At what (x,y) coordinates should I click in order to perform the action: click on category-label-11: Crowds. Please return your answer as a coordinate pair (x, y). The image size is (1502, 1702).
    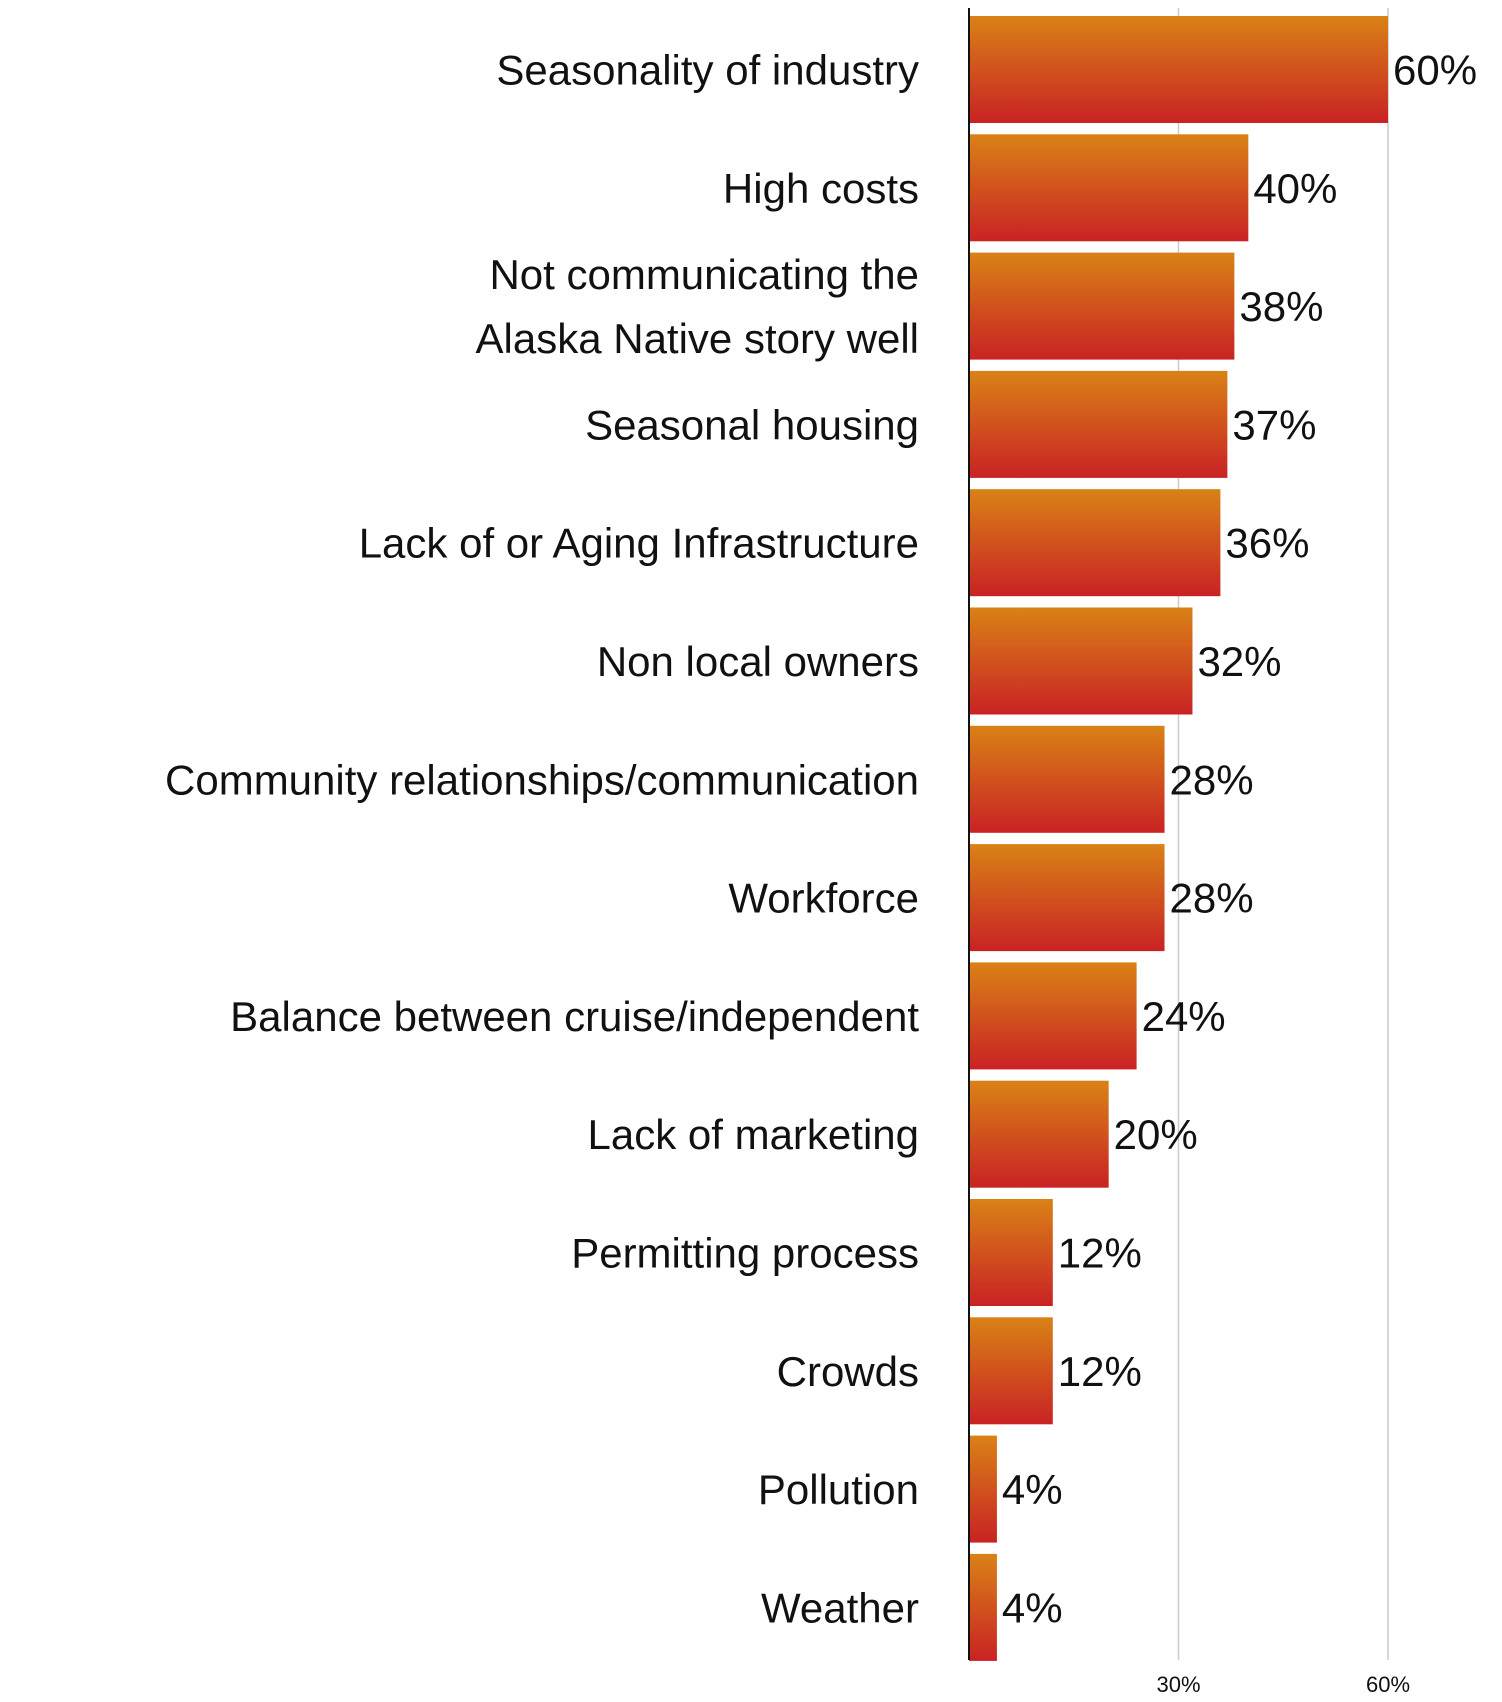
    Looking at the image, I should click on (848, 1371).